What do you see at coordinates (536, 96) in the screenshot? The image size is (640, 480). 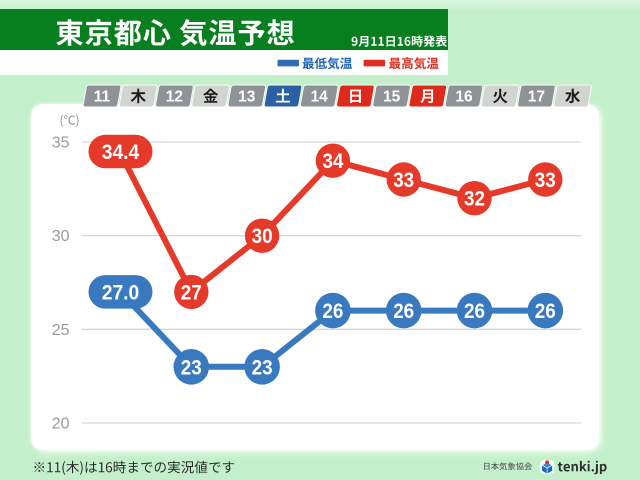 I see `svg-text: 17` at bounding box center [536, 96].